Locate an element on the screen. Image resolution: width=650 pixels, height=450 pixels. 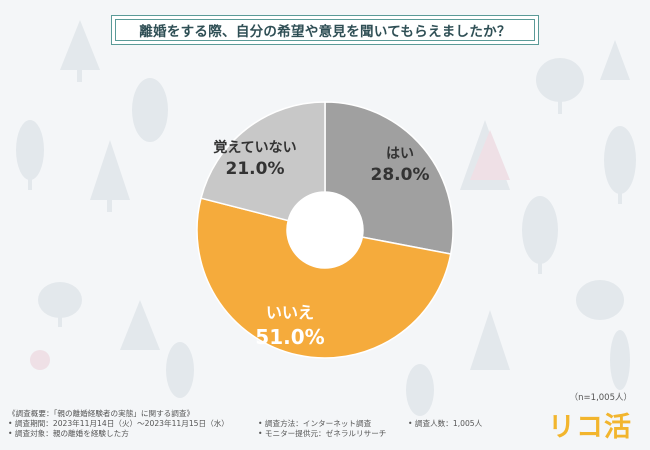
slice-label-0: はい is located at coordinates (400, 154).